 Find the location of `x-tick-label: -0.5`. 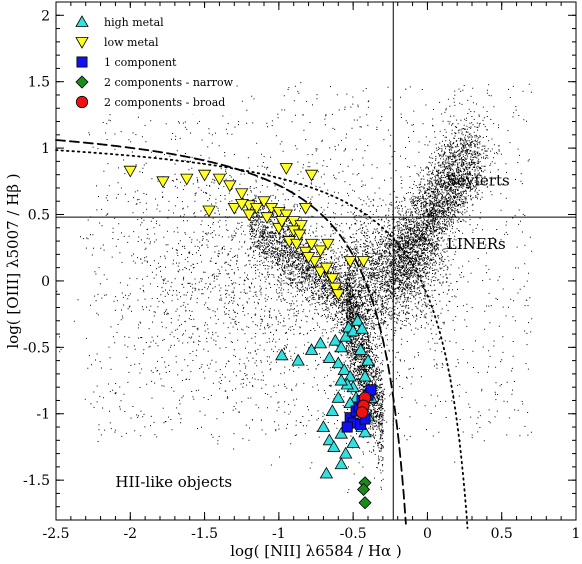

x-tick-label: -0.5 is located at coordinates (353, 534).